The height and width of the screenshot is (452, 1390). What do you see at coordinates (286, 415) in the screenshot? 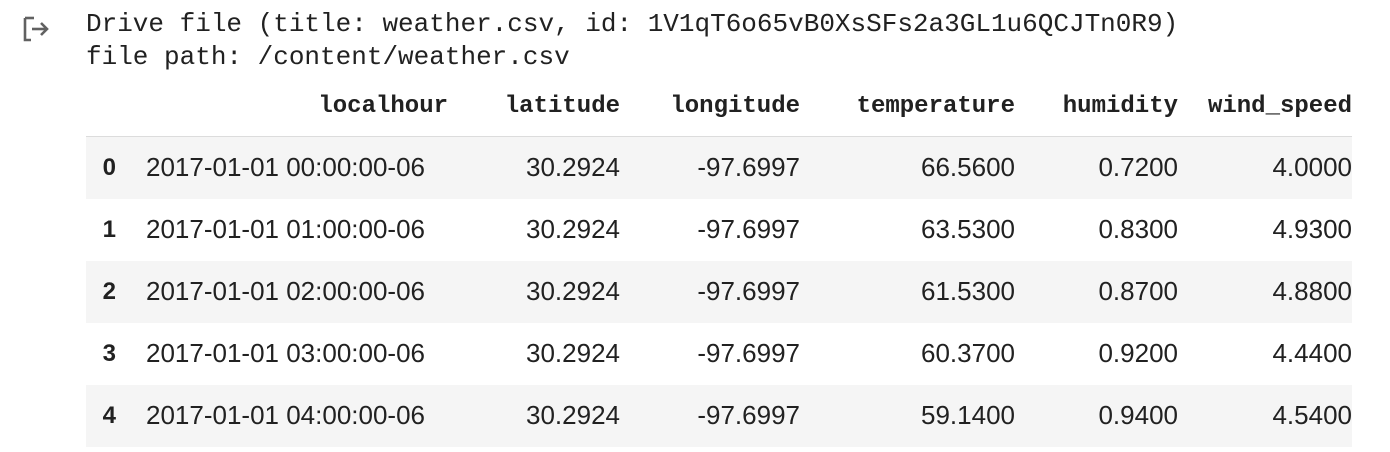
I see `cell-localhour: 2017-01-01 04:00:00-06` at bounding box center [286, 415].